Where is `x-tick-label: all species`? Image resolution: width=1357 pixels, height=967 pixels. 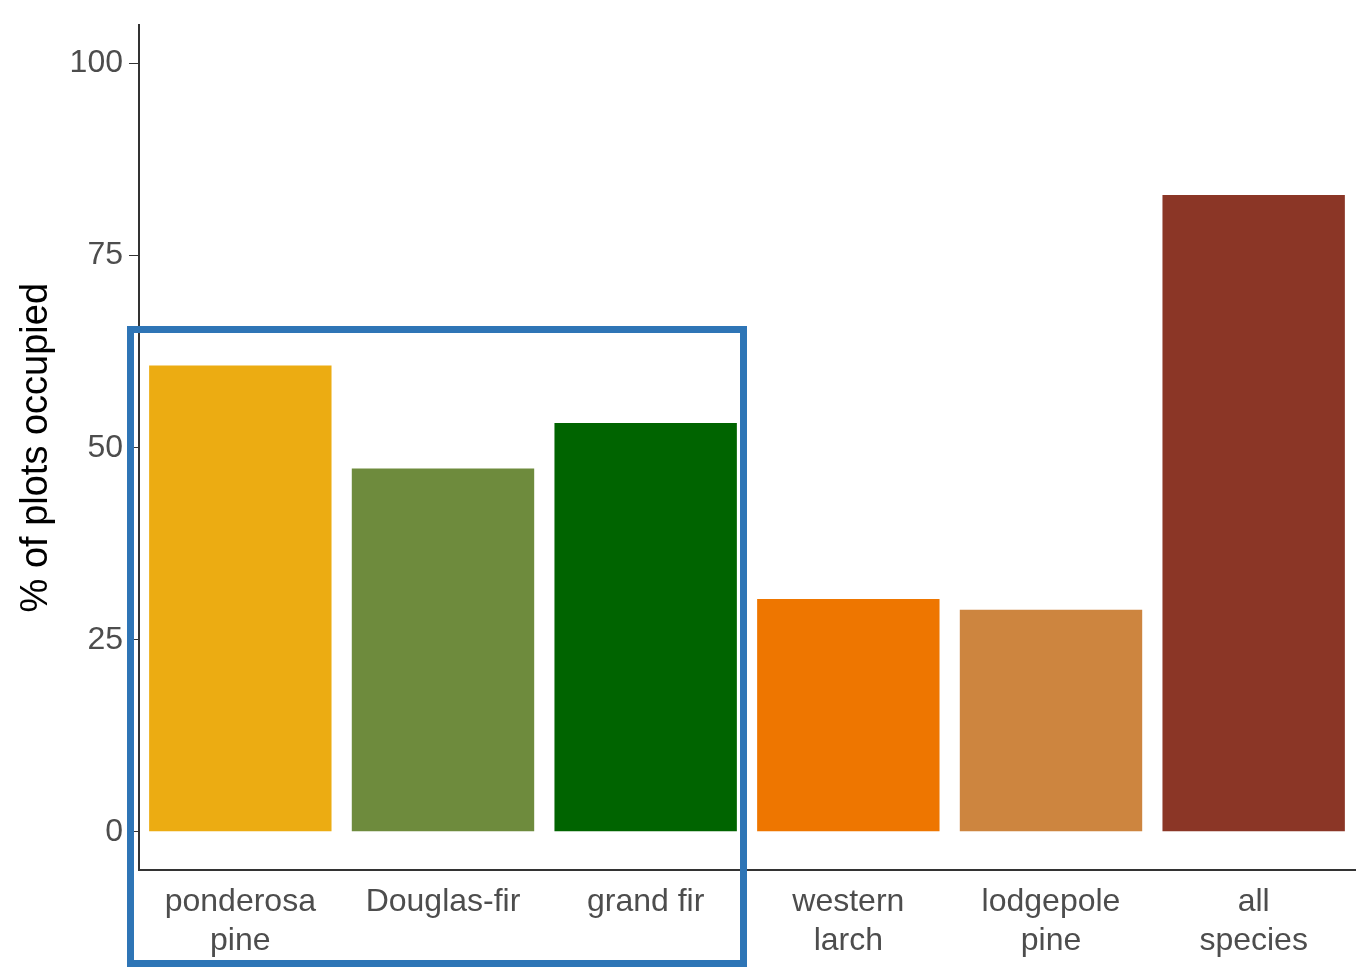
x-tick-label: all species is located at coordinates (1253, 919).